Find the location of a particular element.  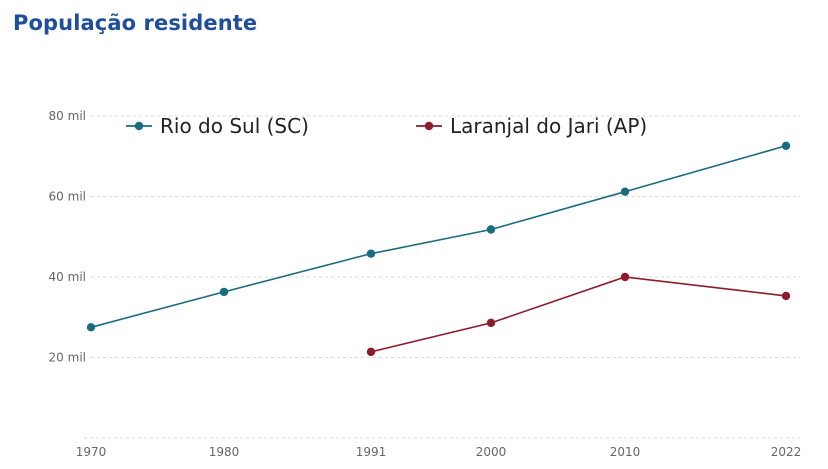

x-axis: 1970 1980 1991 2000 2010 2022 is located at coordinates (439, 452).